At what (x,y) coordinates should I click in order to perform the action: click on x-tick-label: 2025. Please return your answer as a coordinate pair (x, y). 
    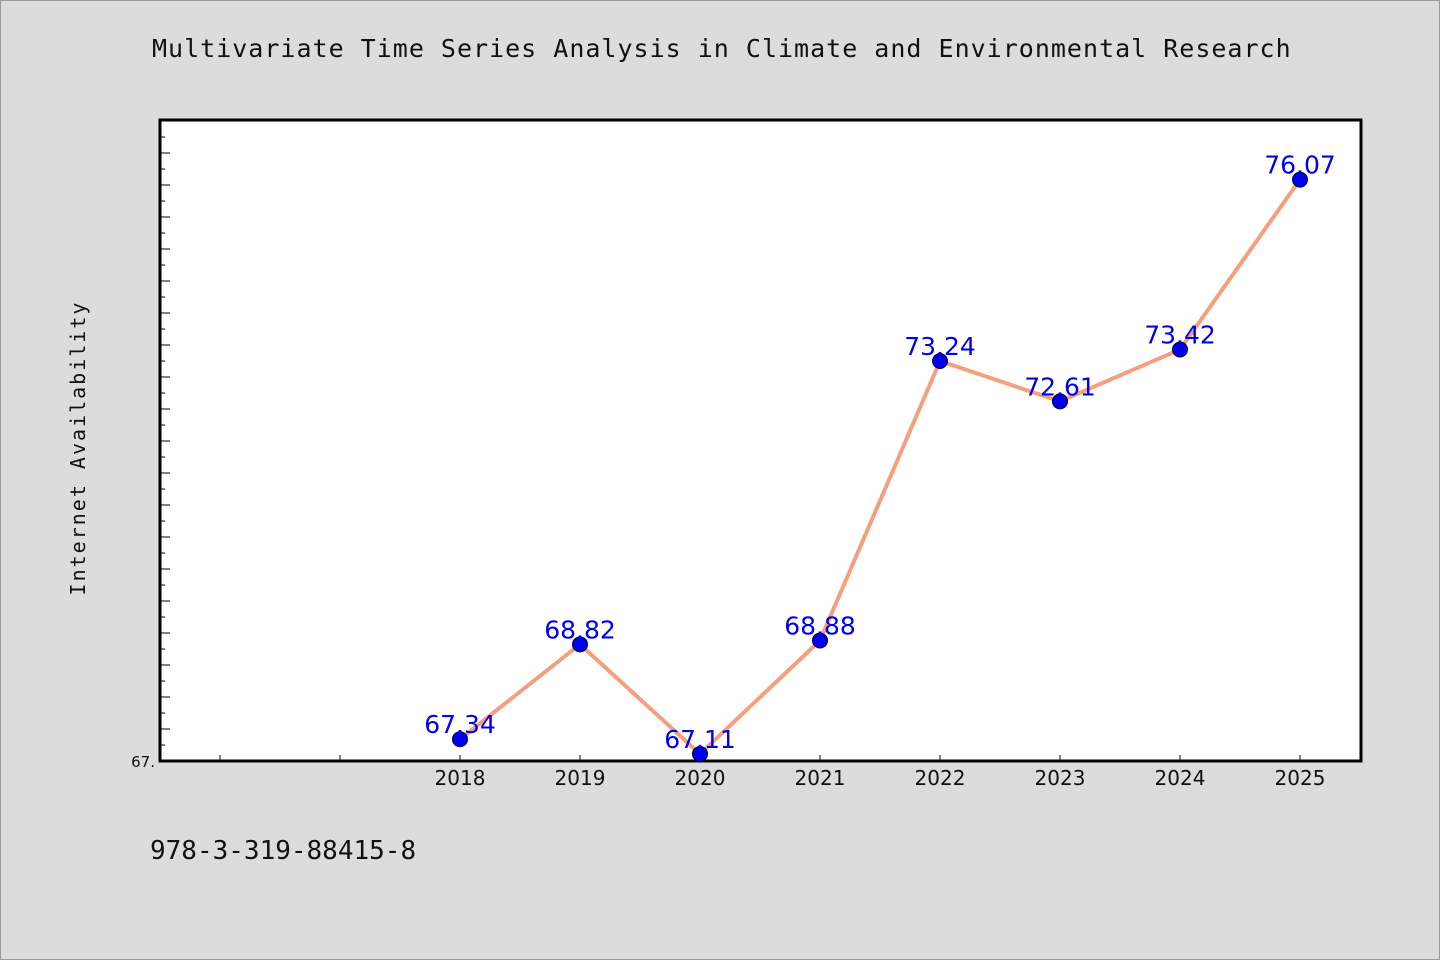
    Looking at the image, I should click on (1300, 778).